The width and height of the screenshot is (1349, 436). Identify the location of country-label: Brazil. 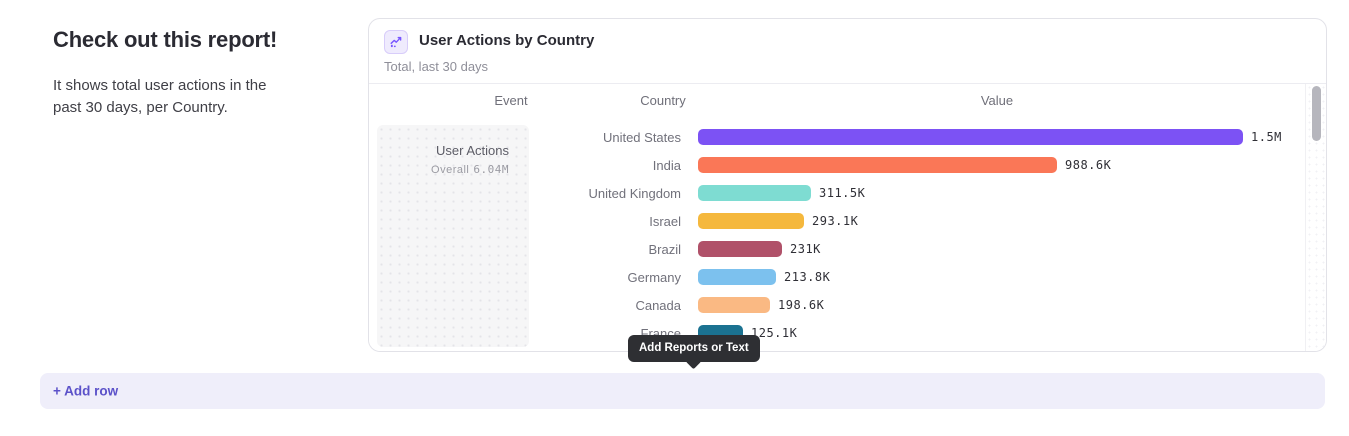
(664, 249).